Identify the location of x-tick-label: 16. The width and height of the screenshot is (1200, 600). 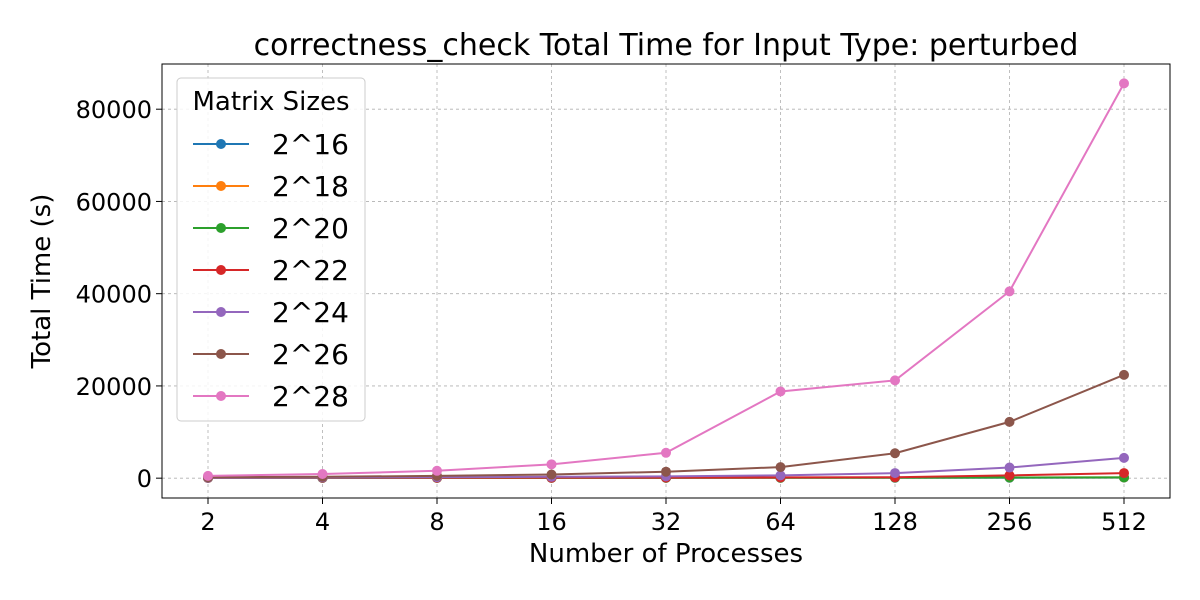
(551, 522).